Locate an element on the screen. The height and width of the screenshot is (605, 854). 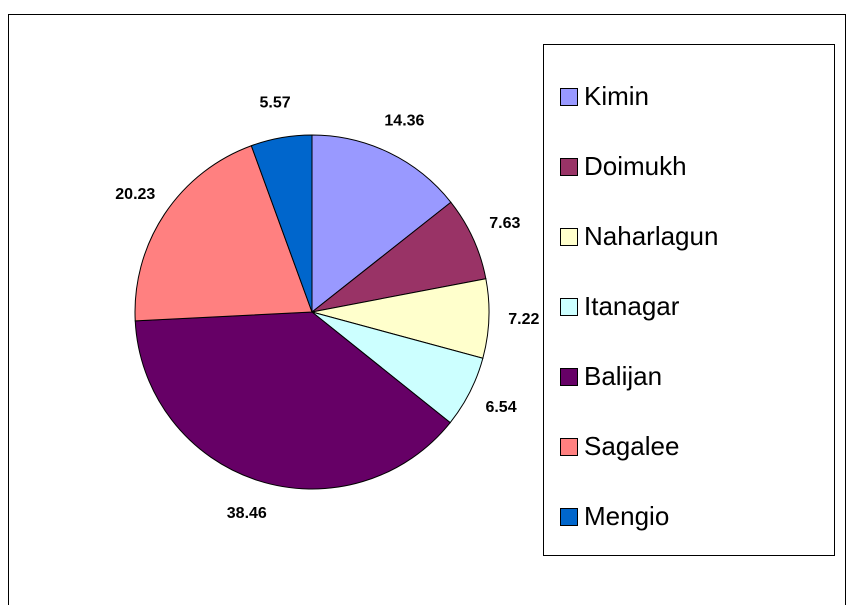
legend-label: Naharlagun is located at coordinates (651, 236).